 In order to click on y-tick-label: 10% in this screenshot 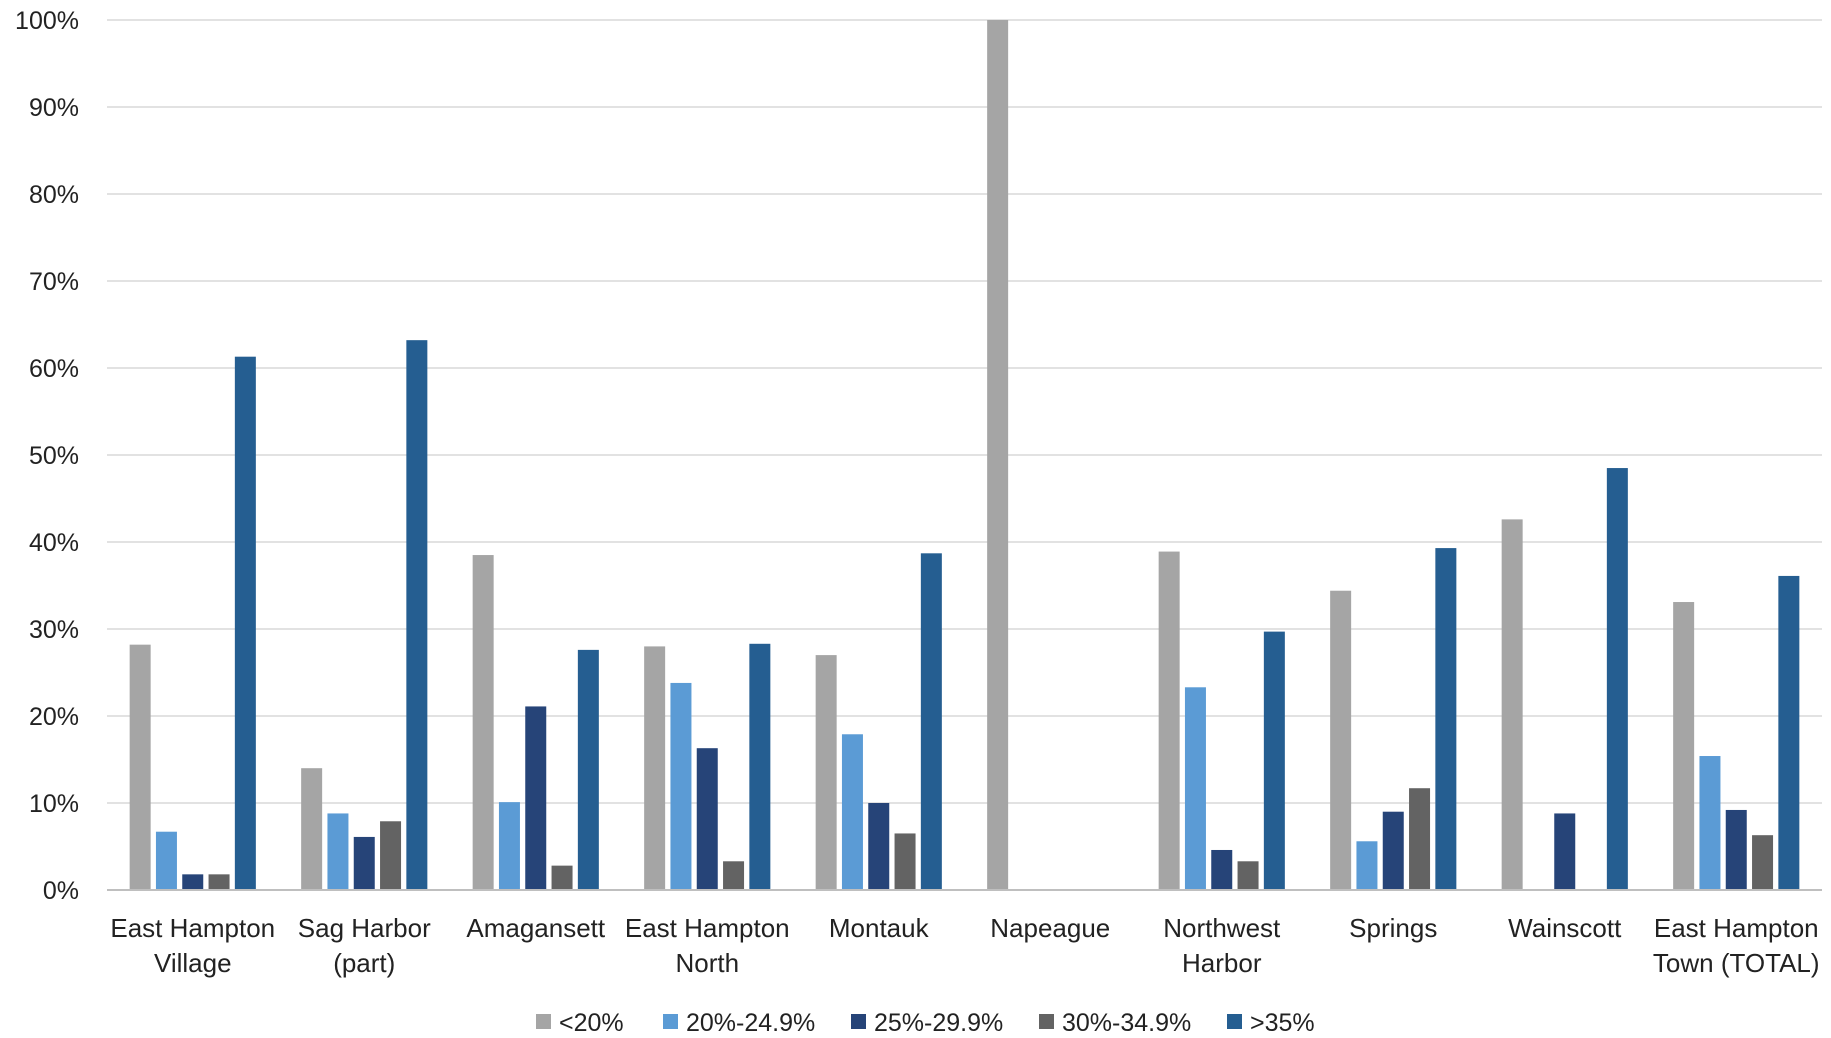, I will do `click(54, 804)`.